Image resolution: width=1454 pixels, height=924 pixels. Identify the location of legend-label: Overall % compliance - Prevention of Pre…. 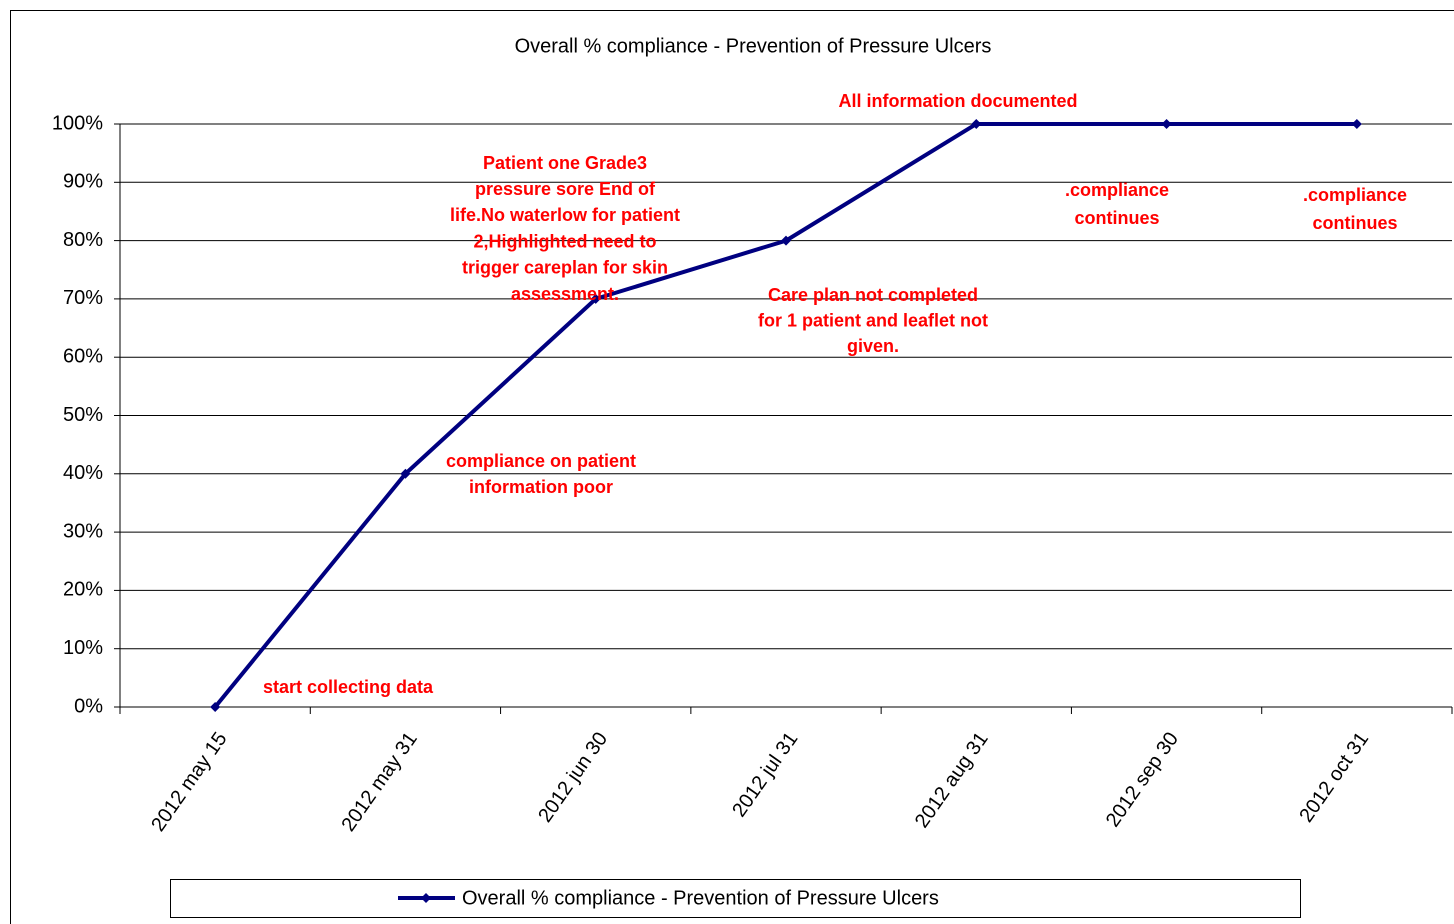
(700, 898).